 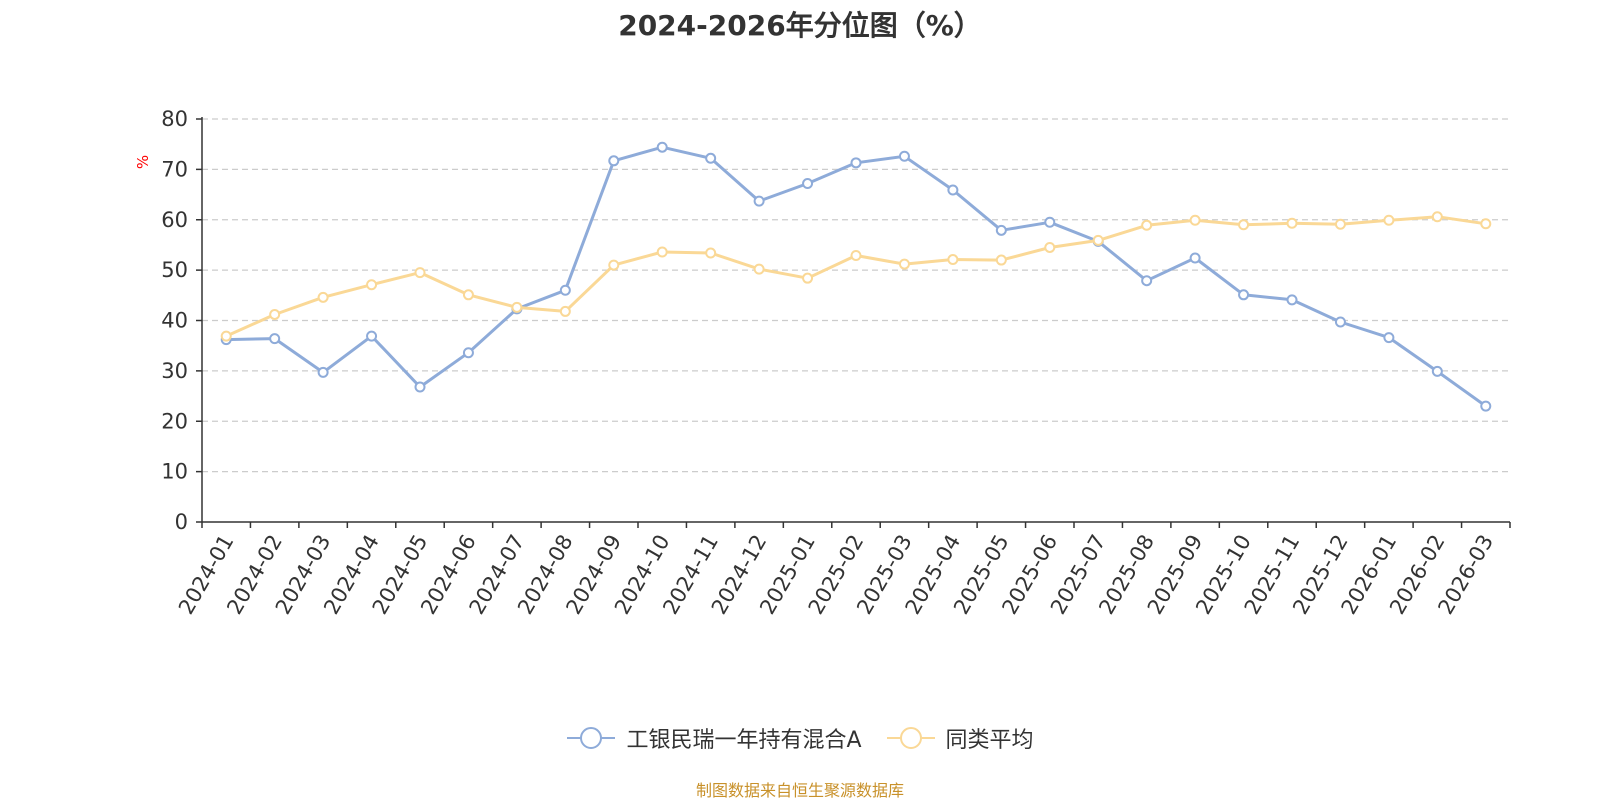 What do you see at coordinates (174, 321) in the screenshot?
I see `y-tick-label: 40` at bounding box center [174, 321].